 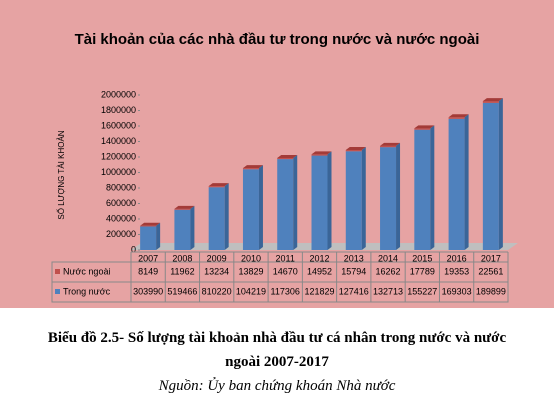 What do you see at coordinates (353, 271) in the screenshot?
I see `table-value: 15794` at bounding box center [353, 271].